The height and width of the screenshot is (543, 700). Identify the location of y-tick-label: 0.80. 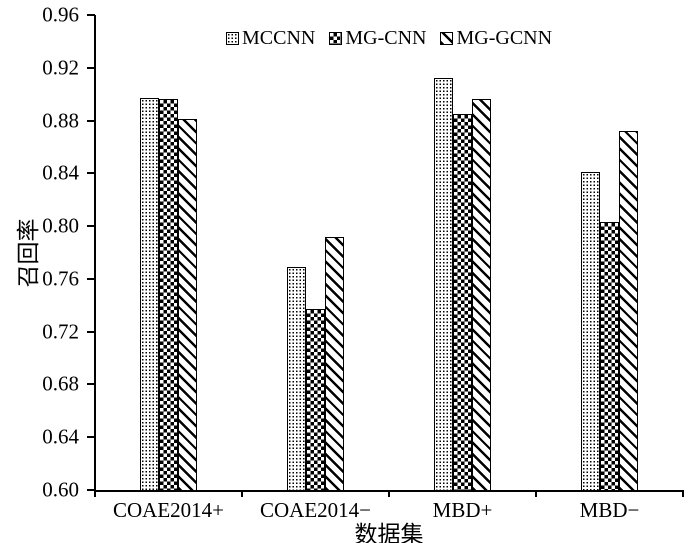
(60, 225).